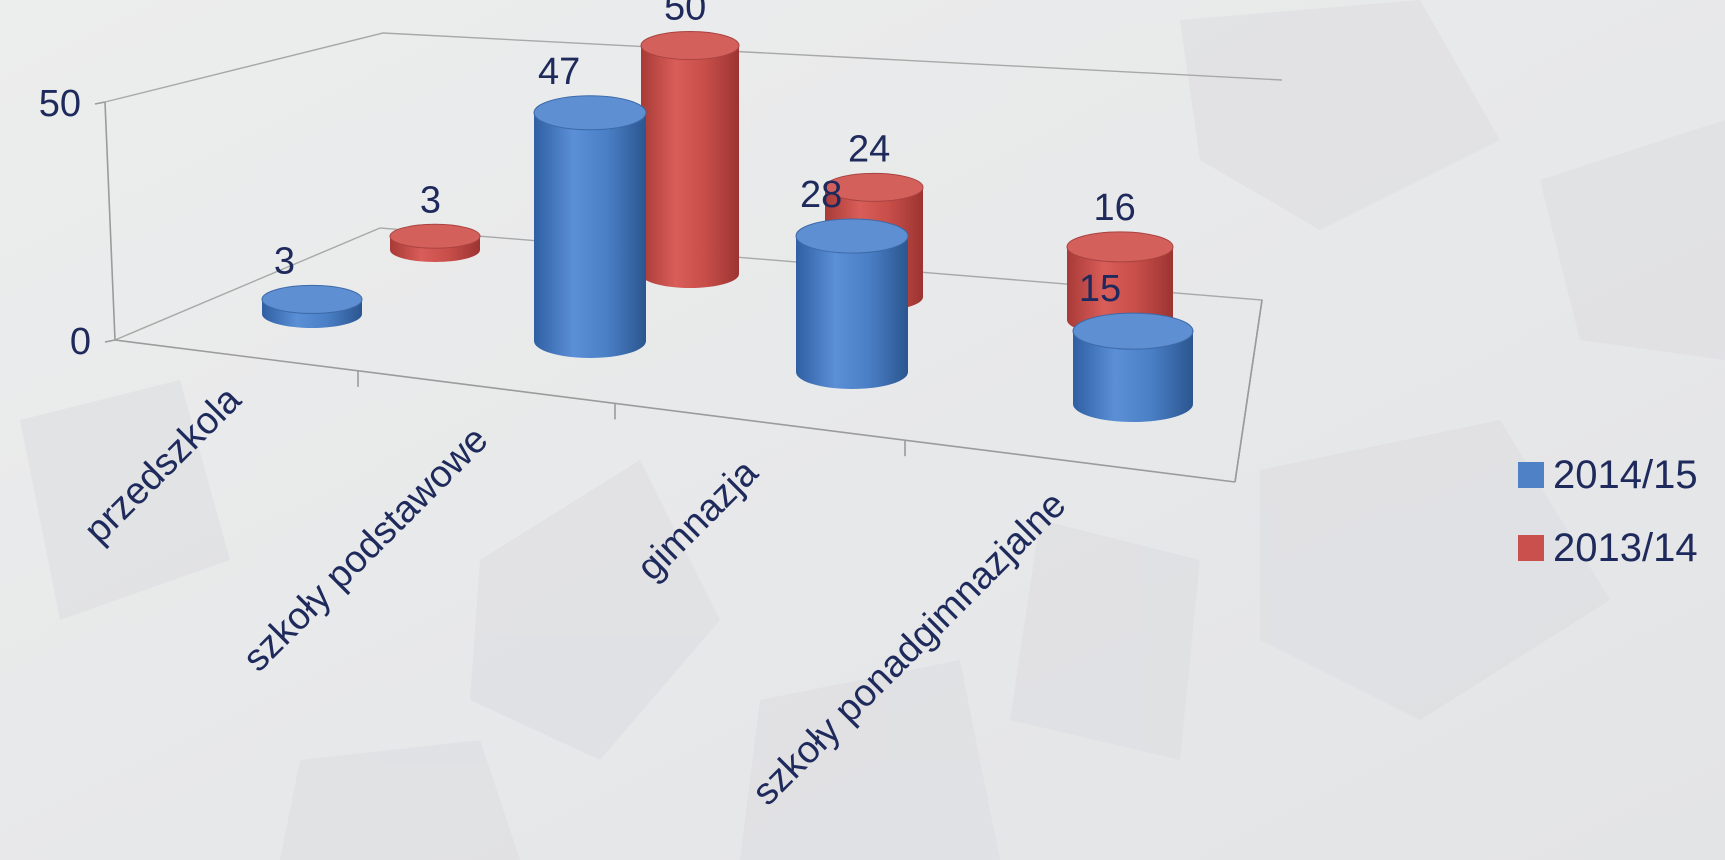  Describe the element at coordinates (675, 411) in the screenshot. I see `x-axis-line` at that location.